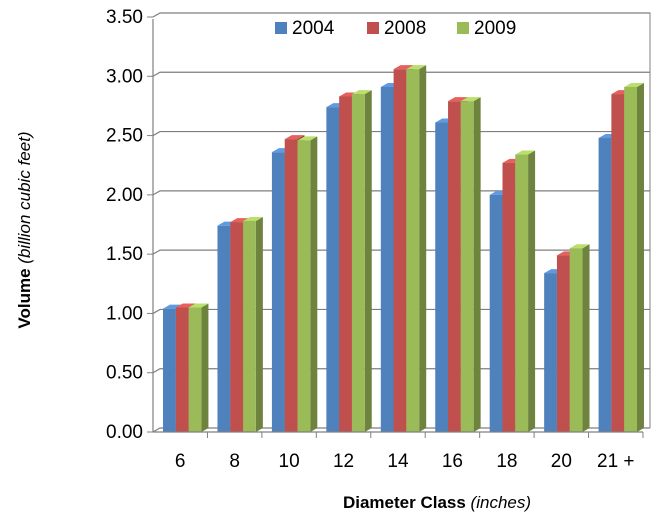 Image resolution: width=661 pixels, height=519 pixels. I want to click on y-tick-label: 0.00, so click(124, 432).